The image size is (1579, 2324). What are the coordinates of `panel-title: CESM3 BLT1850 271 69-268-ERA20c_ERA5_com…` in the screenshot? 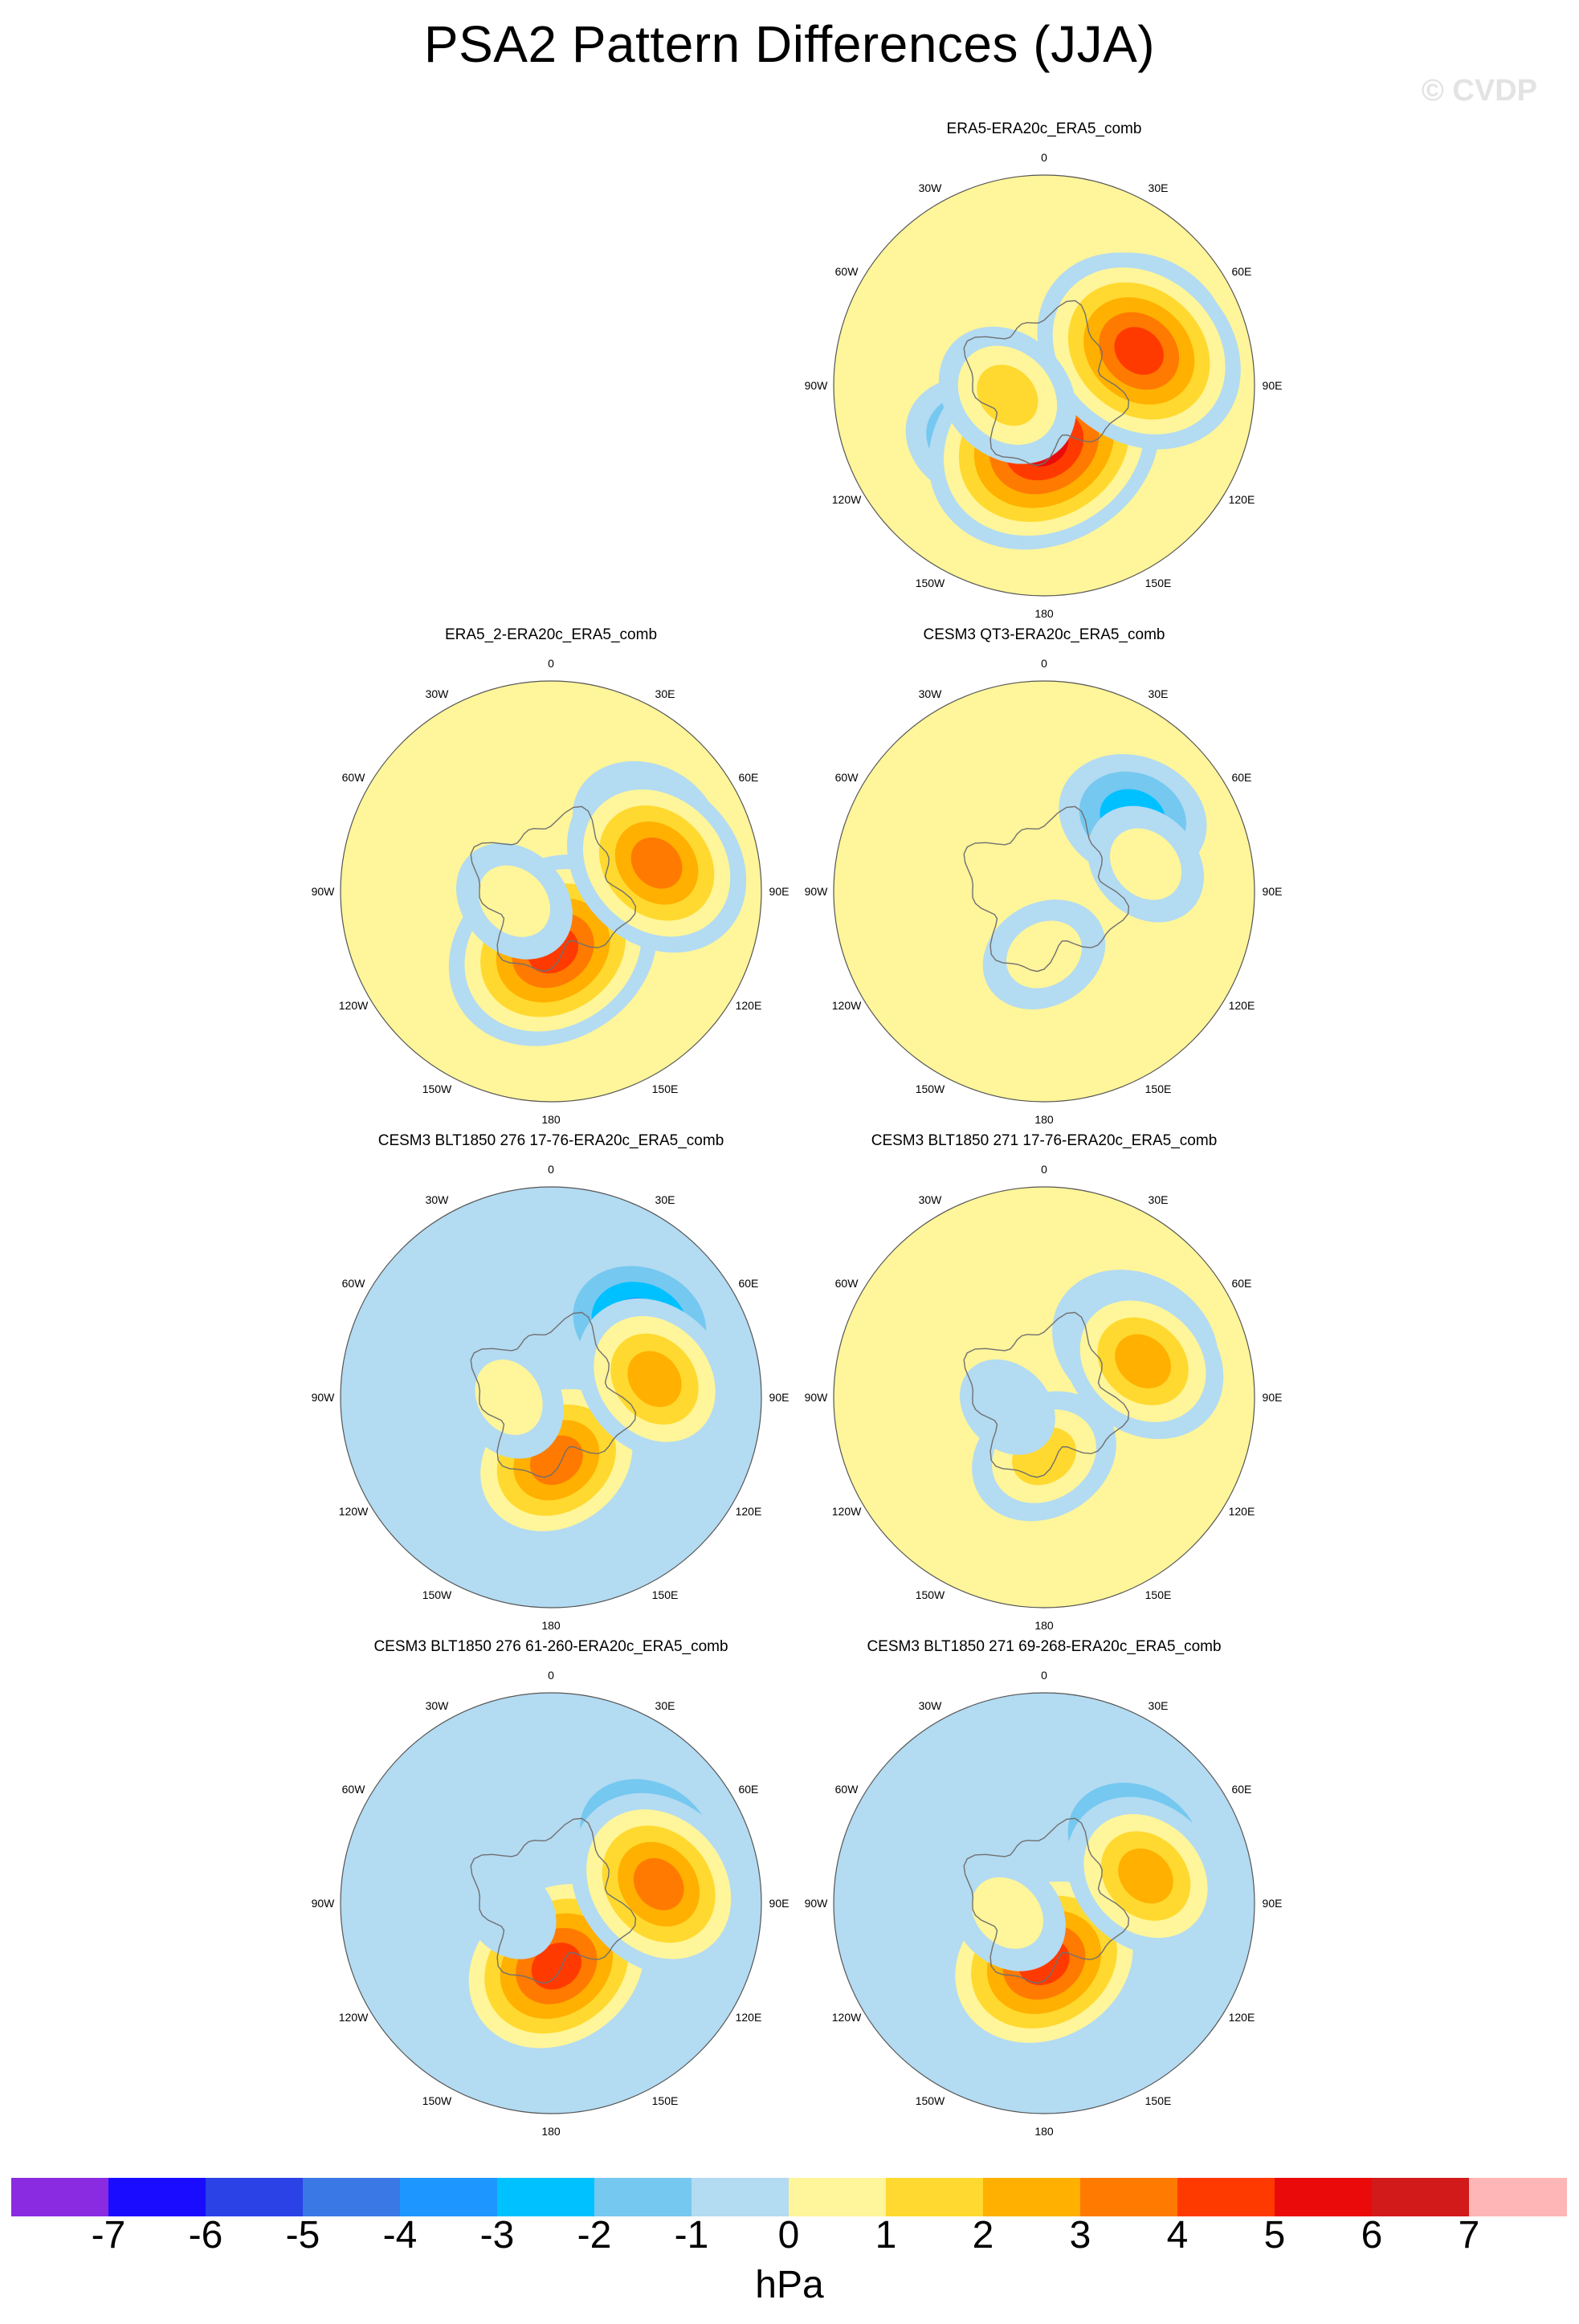 It's located at (1044, 1646).